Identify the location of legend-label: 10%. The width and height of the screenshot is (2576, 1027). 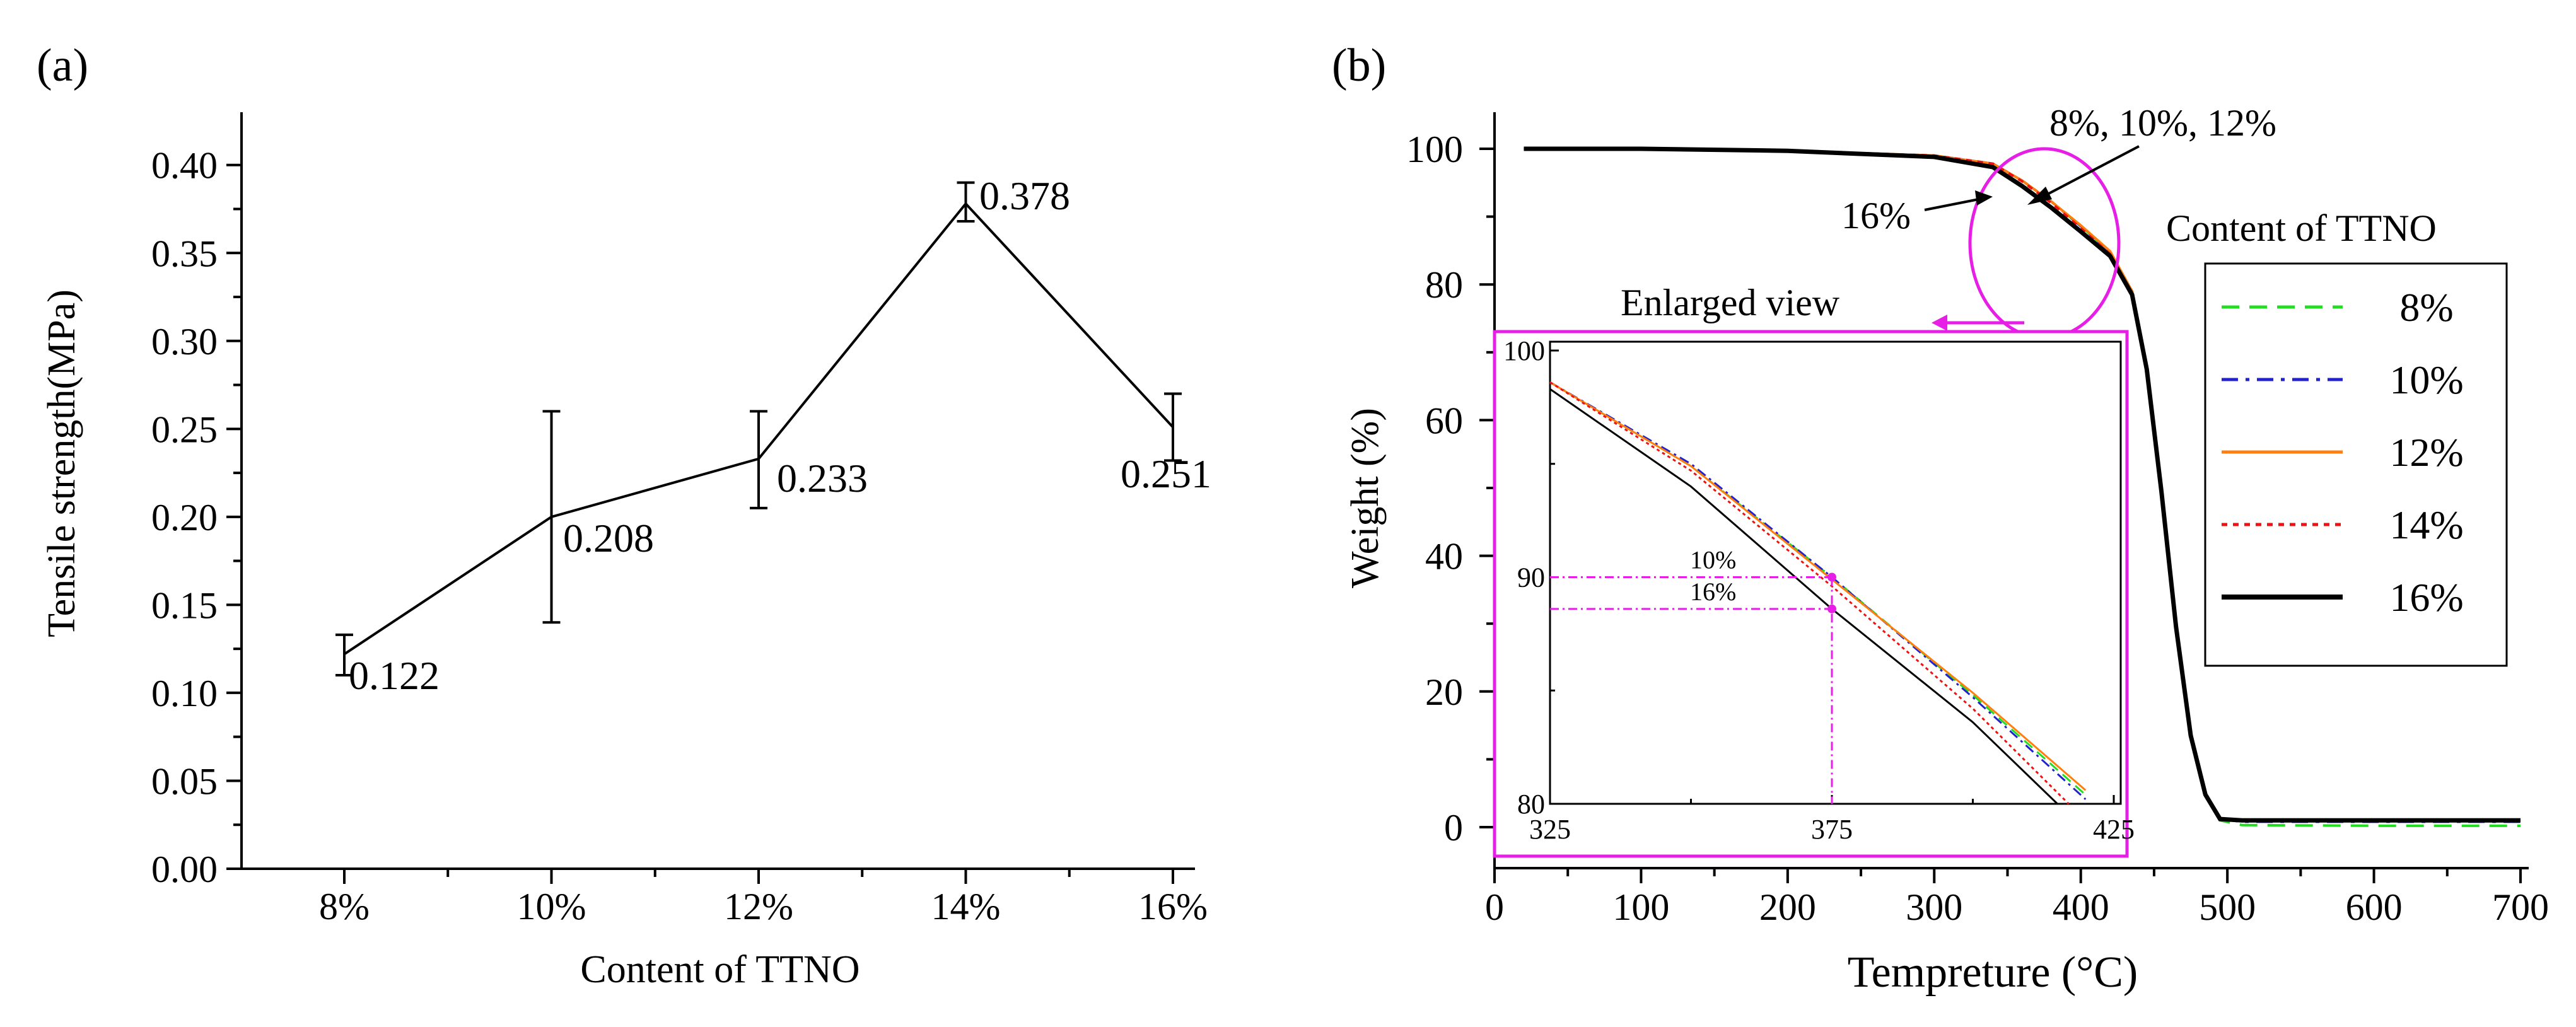
(2426, 379).